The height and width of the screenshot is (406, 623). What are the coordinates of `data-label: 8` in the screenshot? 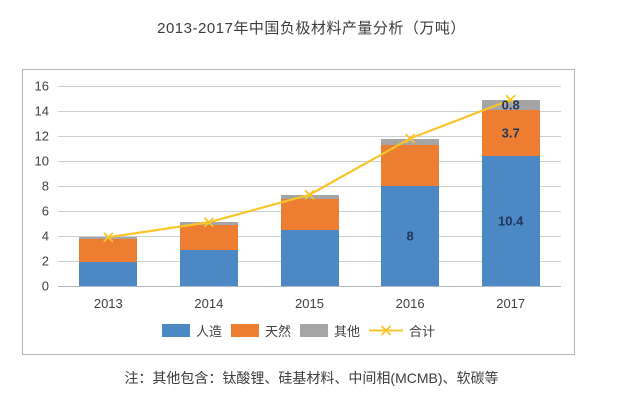 It's located at (410, 236).